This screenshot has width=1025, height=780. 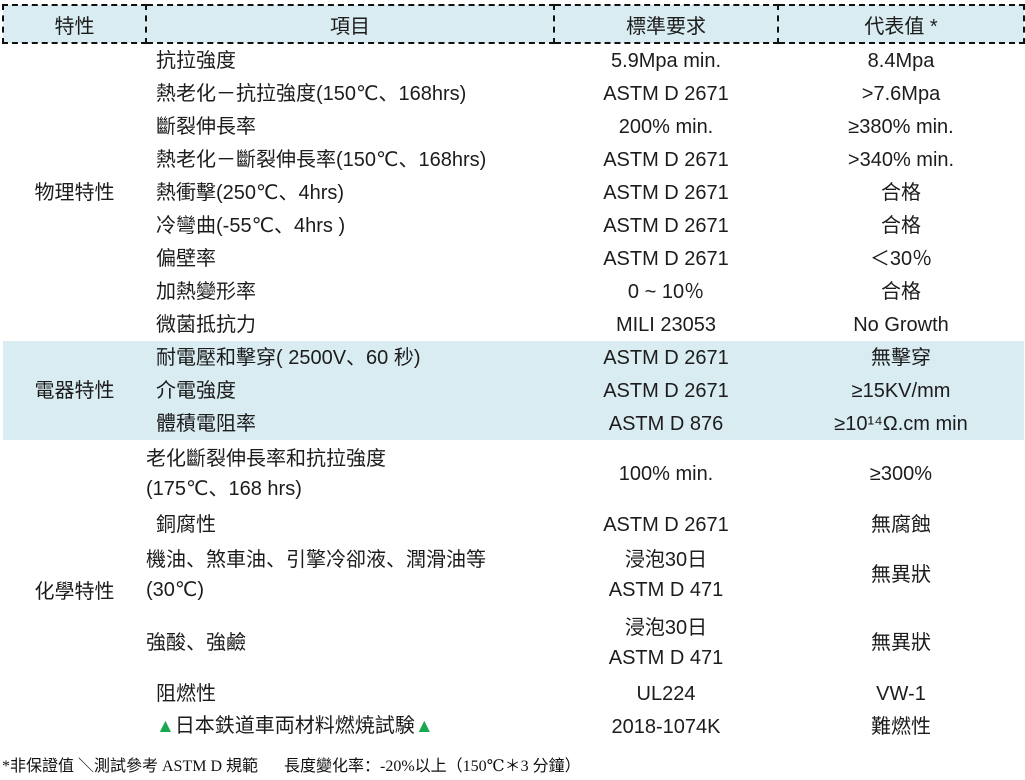 What do you see at coordinates (666, 474) in the screenshot?
I see `standard-cell: 100% min.` at bounding box center [666, 474].